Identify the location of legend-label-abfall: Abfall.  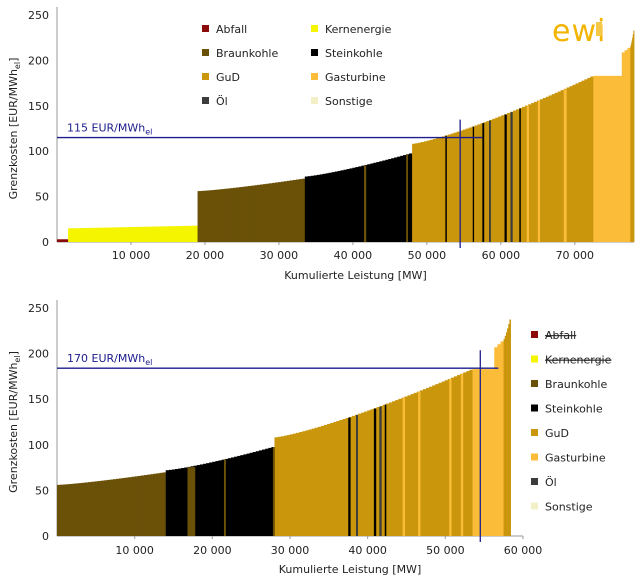
(560, 335).